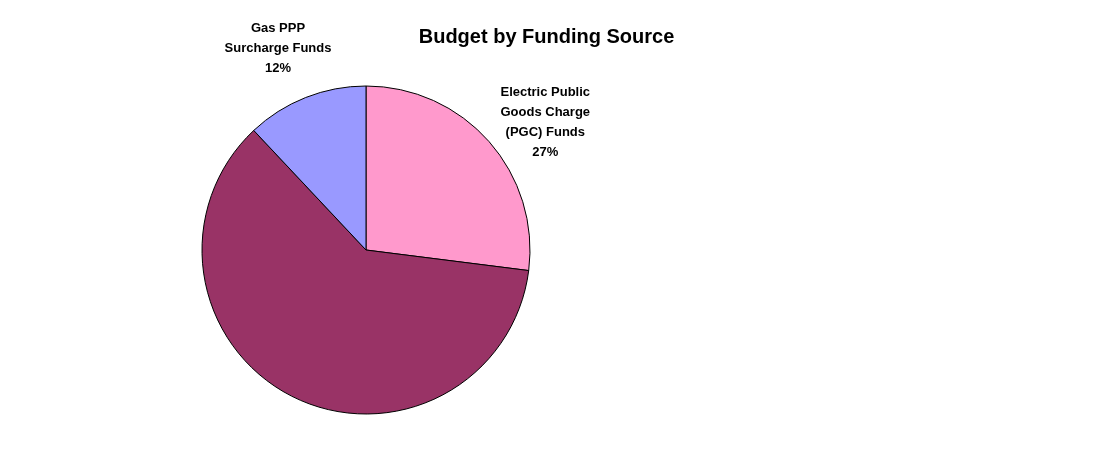 This screenshot has width=1093, height=459. Describe the element at coordinates (545, 151) in the screenshot. I see `data-label: 27%` at that location.